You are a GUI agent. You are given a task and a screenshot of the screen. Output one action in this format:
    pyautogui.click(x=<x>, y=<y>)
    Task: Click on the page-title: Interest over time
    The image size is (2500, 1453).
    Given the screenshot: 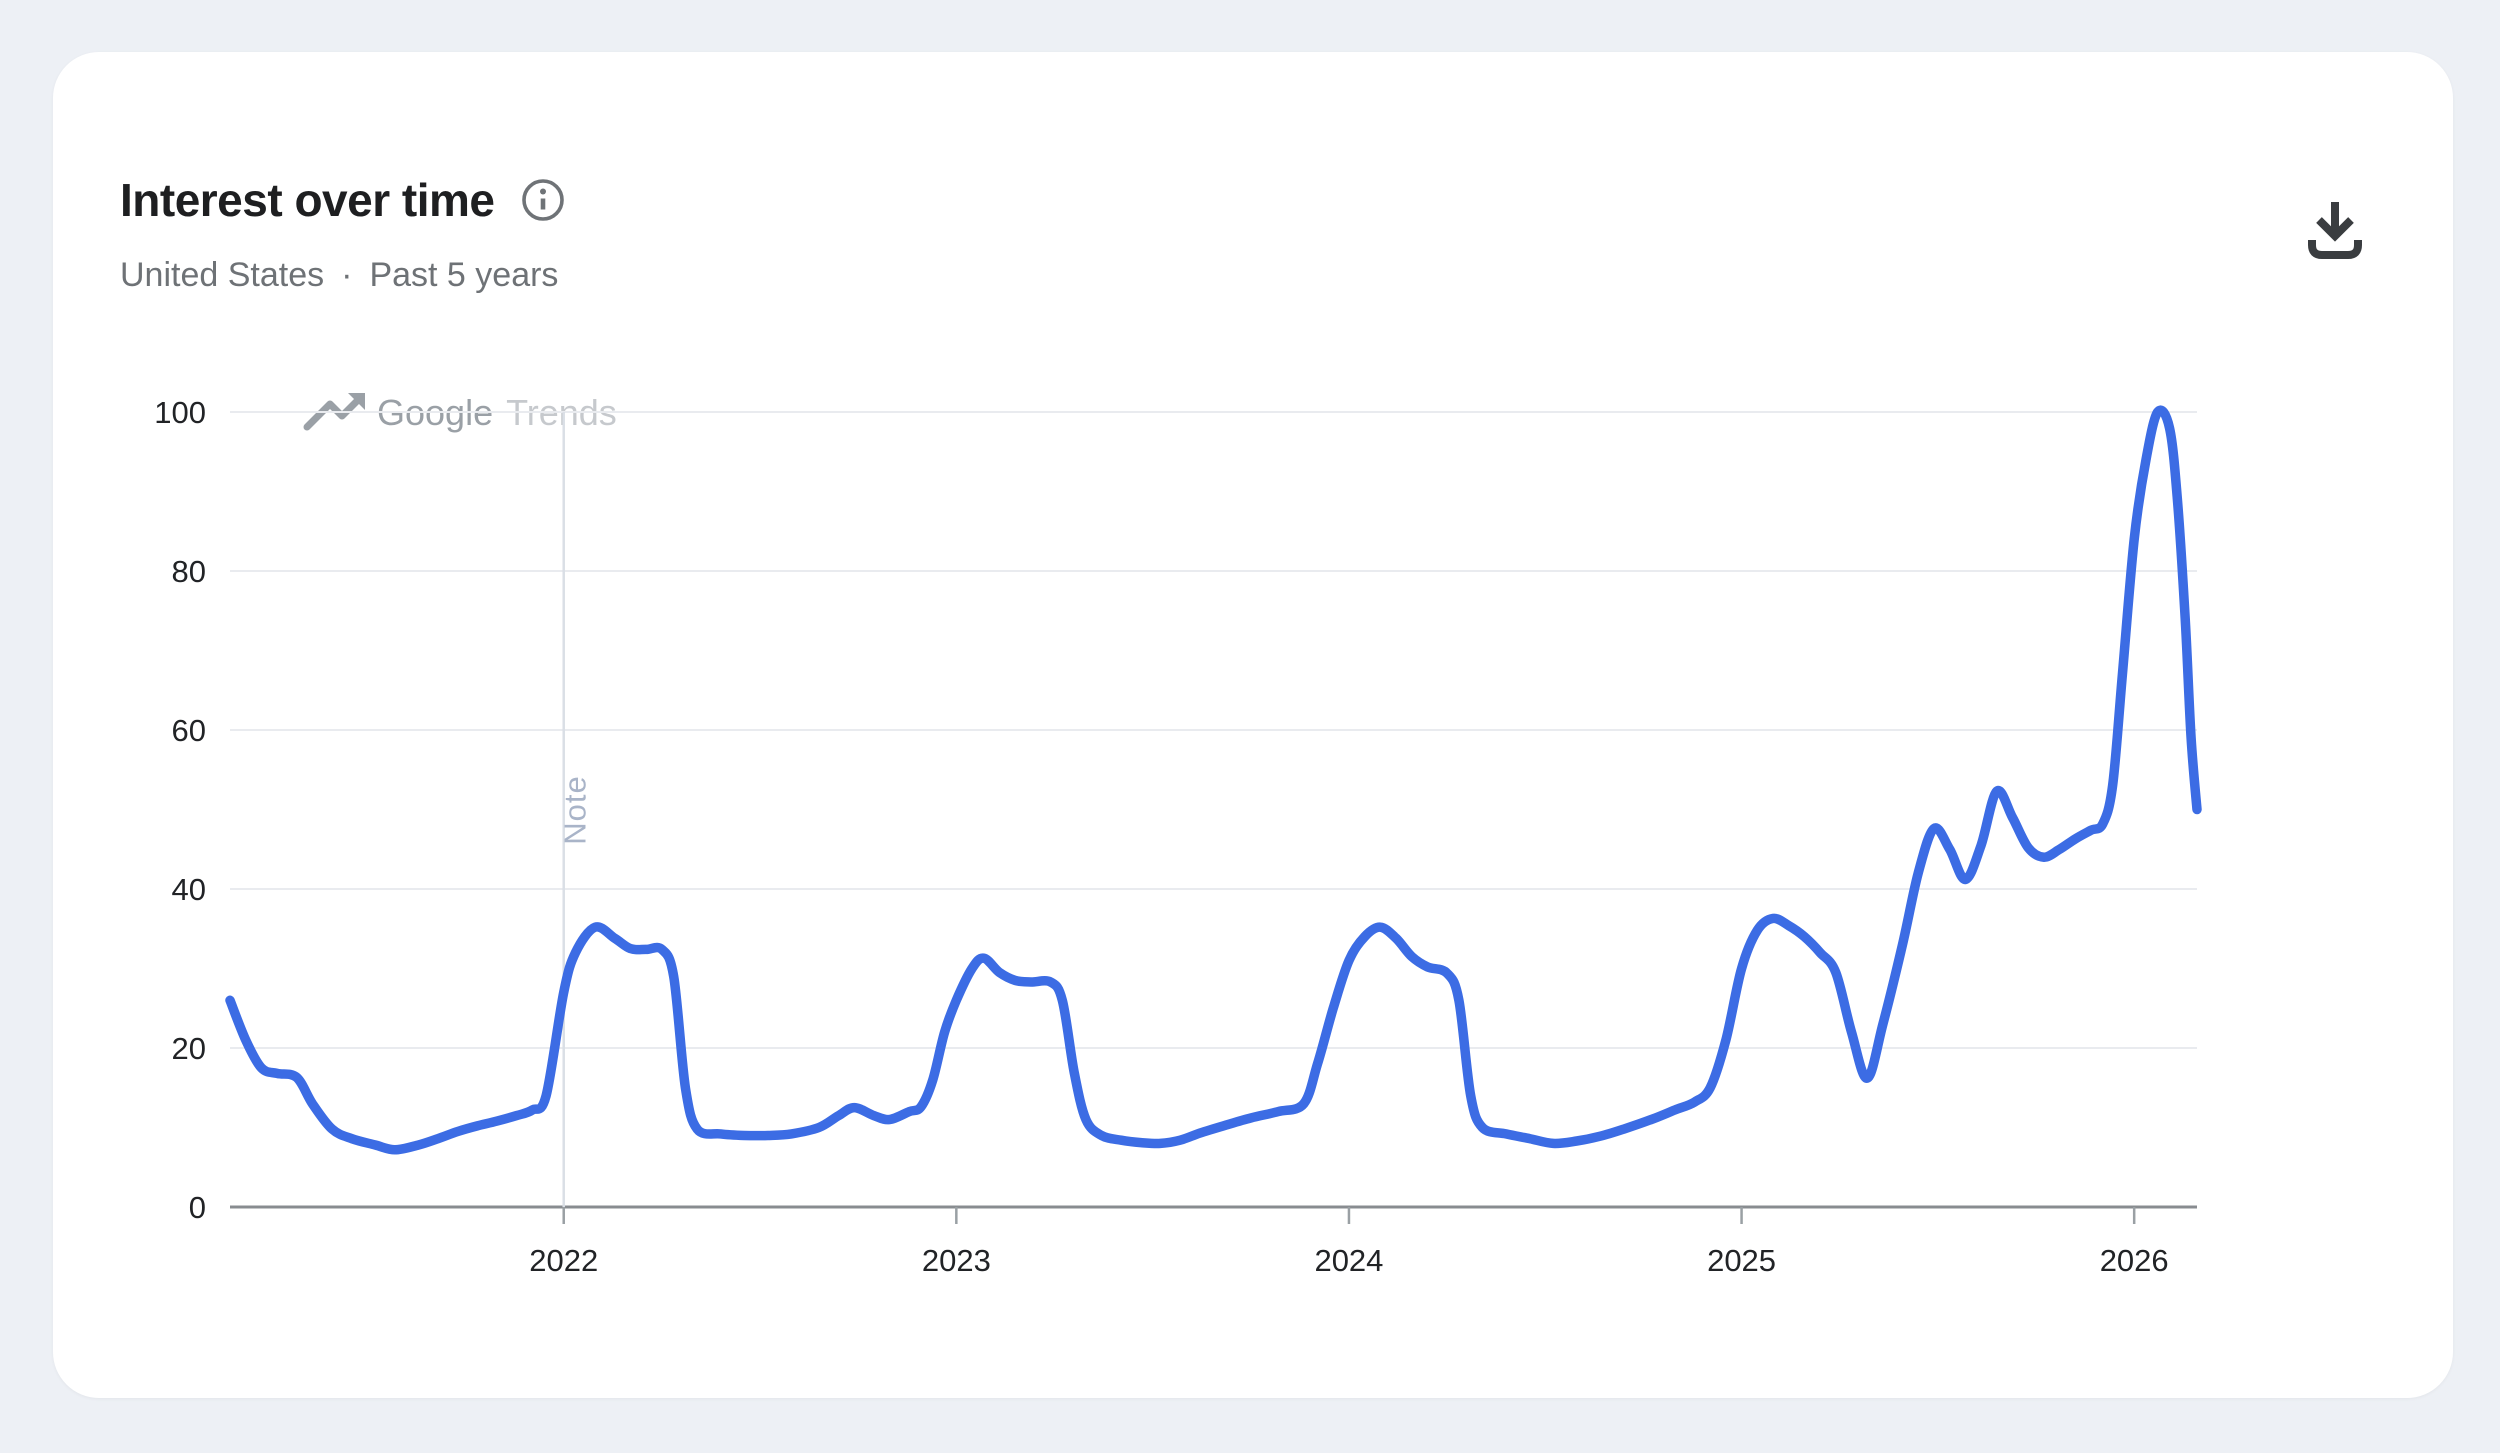 What is the action you would take?
    pyautogui.click(x=307, y=200)
    